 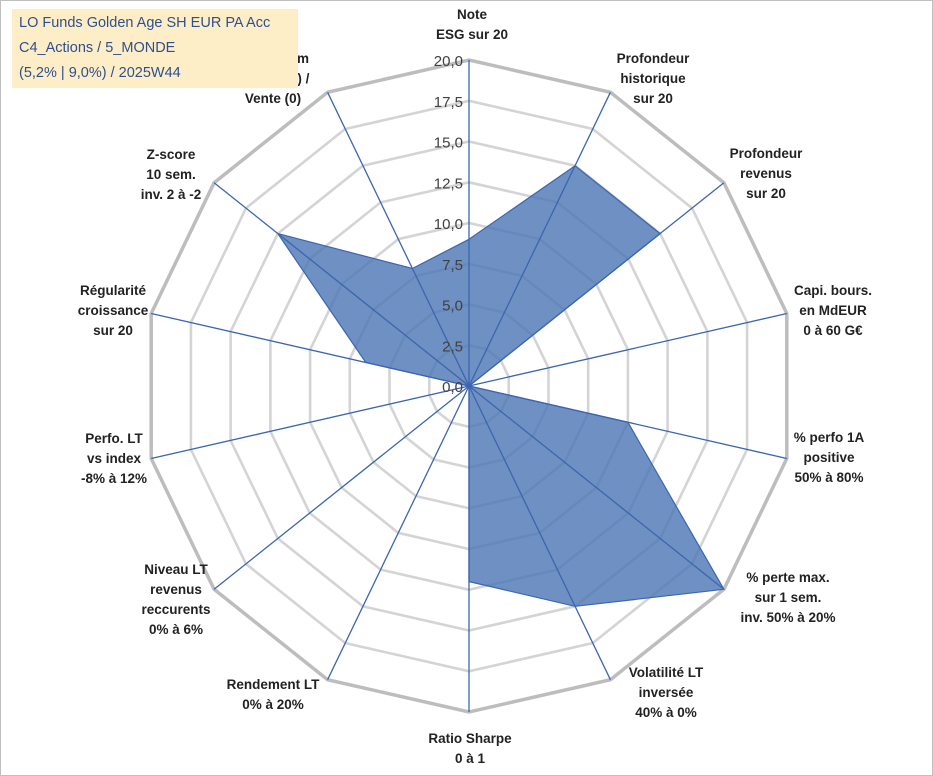 I want to click on tick-label-5: 12,5, so click(x=448, y=183).